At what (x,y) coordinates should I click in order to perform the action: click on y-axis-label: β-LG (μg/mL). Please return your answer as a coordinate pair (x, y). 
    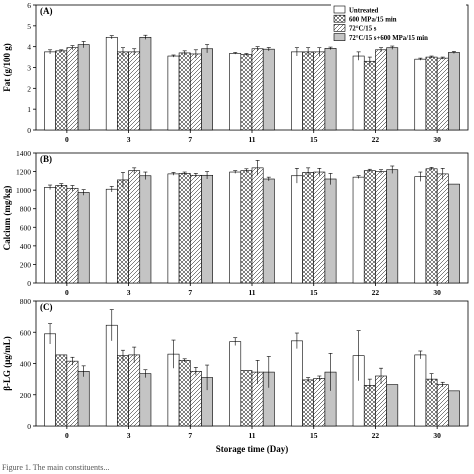
    Looking at the image, I should click on (7, 363).